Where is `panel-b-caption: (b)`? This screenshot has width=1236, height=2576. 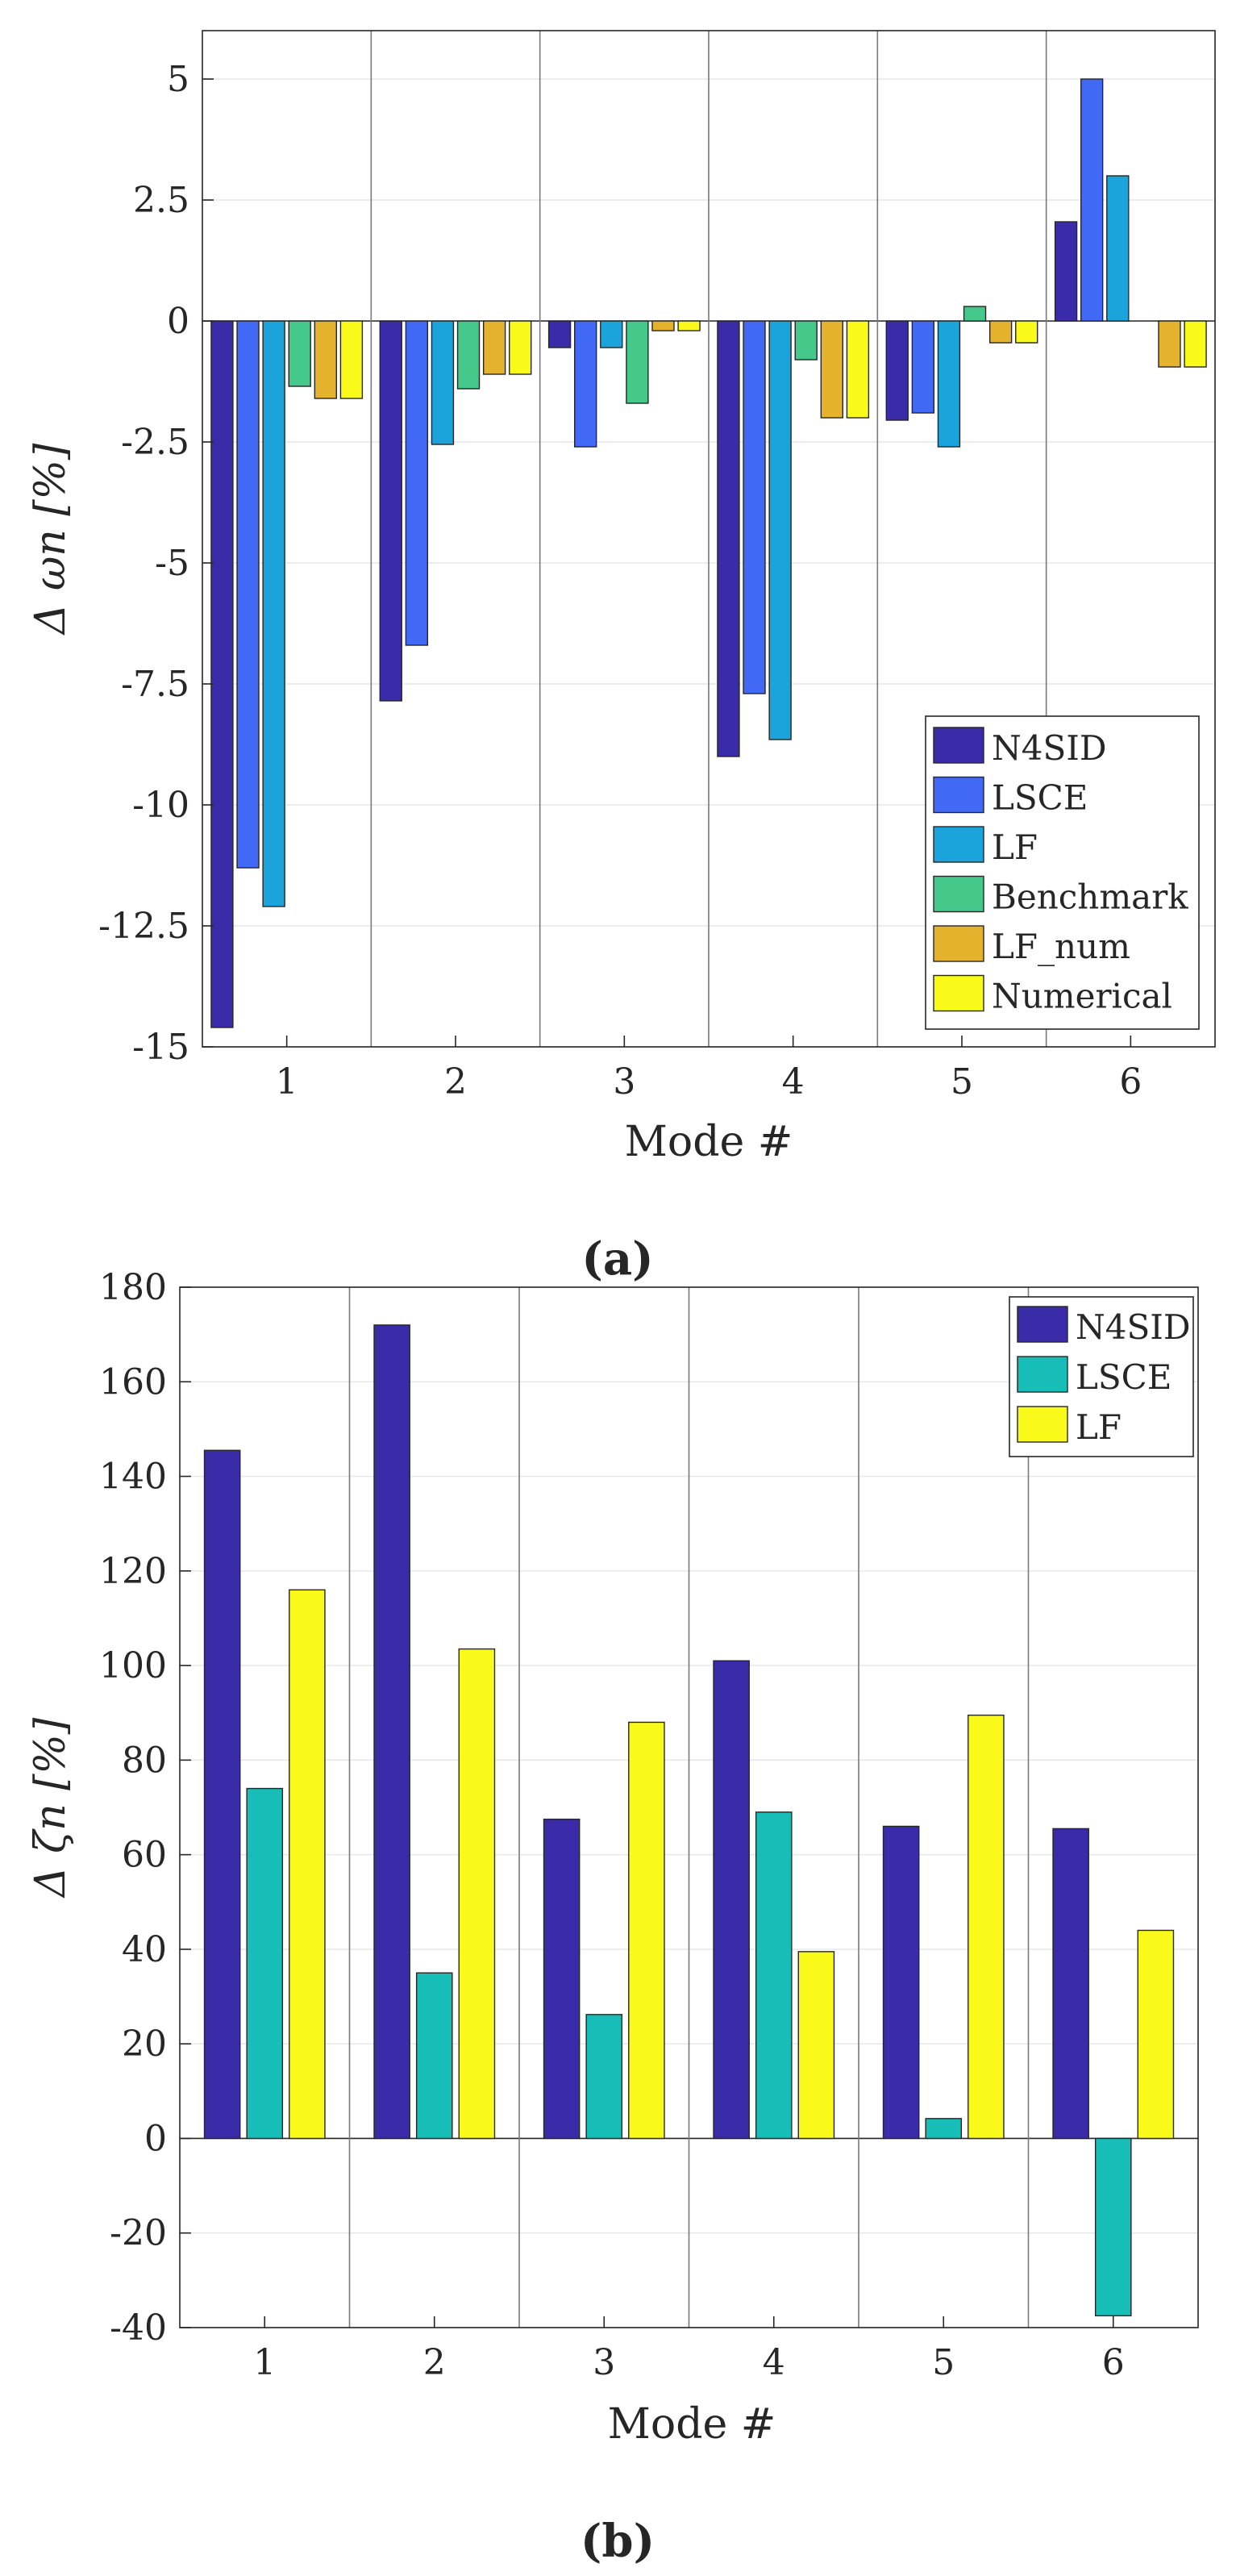 panel-b-caption: (b) is located at coordinates (618, 2541).